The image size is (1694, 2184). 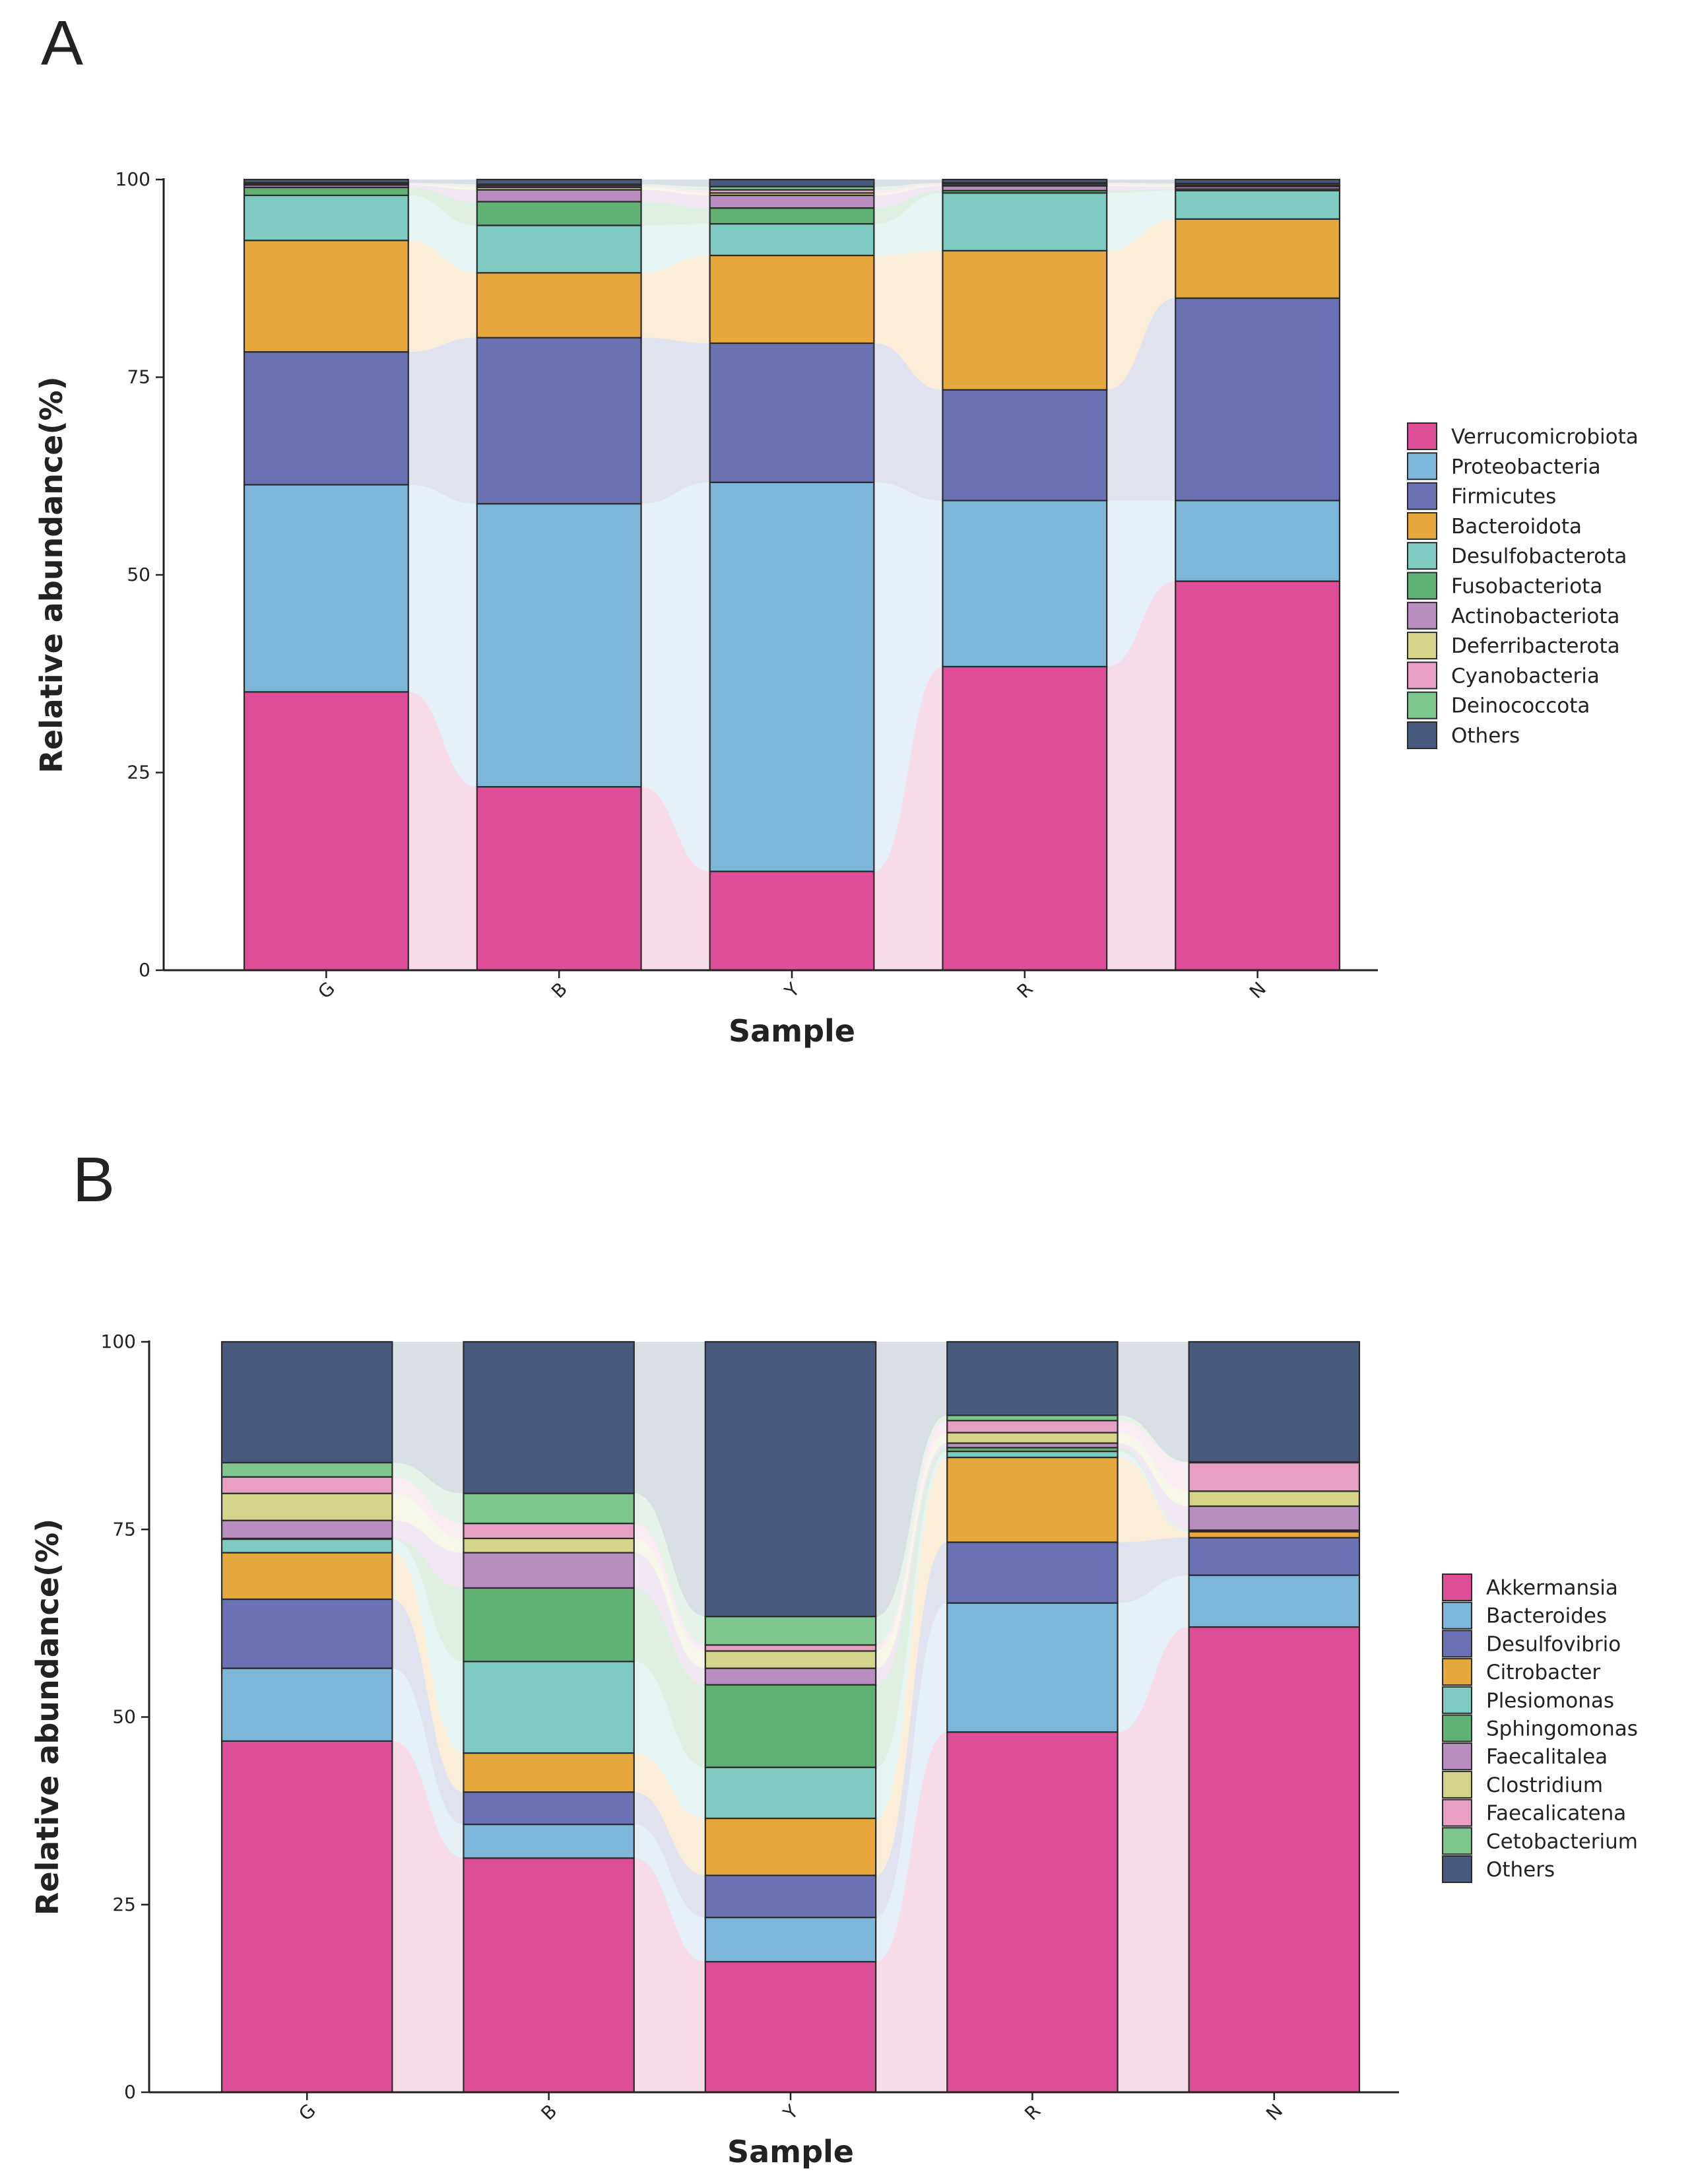 What do you see at coordinates (1274, 1535) in the screenshot?
I see `bar-n-citrobacter` at bounding box center [1274, 1535].